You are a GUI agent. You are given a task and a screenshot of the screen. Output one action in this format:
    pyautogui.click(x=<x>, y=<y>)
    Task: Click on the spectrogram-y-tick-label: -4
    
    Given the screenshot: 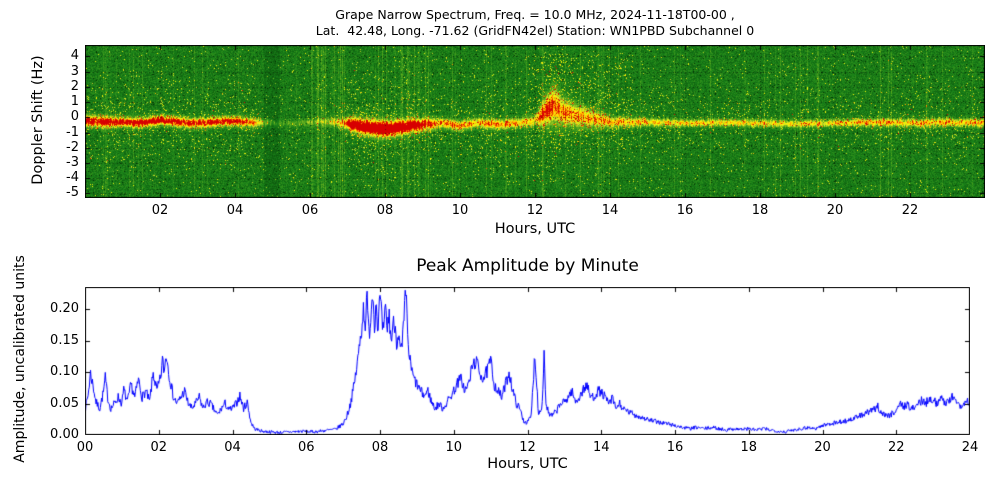 What is the action you would take?
    pyautogui.click(x=72, y=178)
    